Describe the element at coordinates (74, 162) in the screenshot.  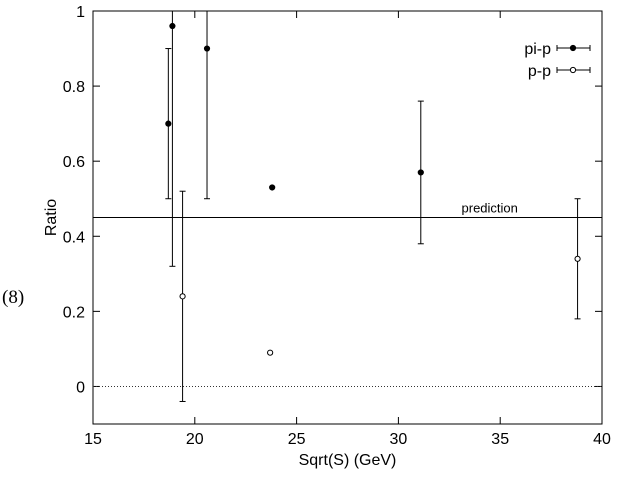
I see `y-tick-label: 0.6` at that location.